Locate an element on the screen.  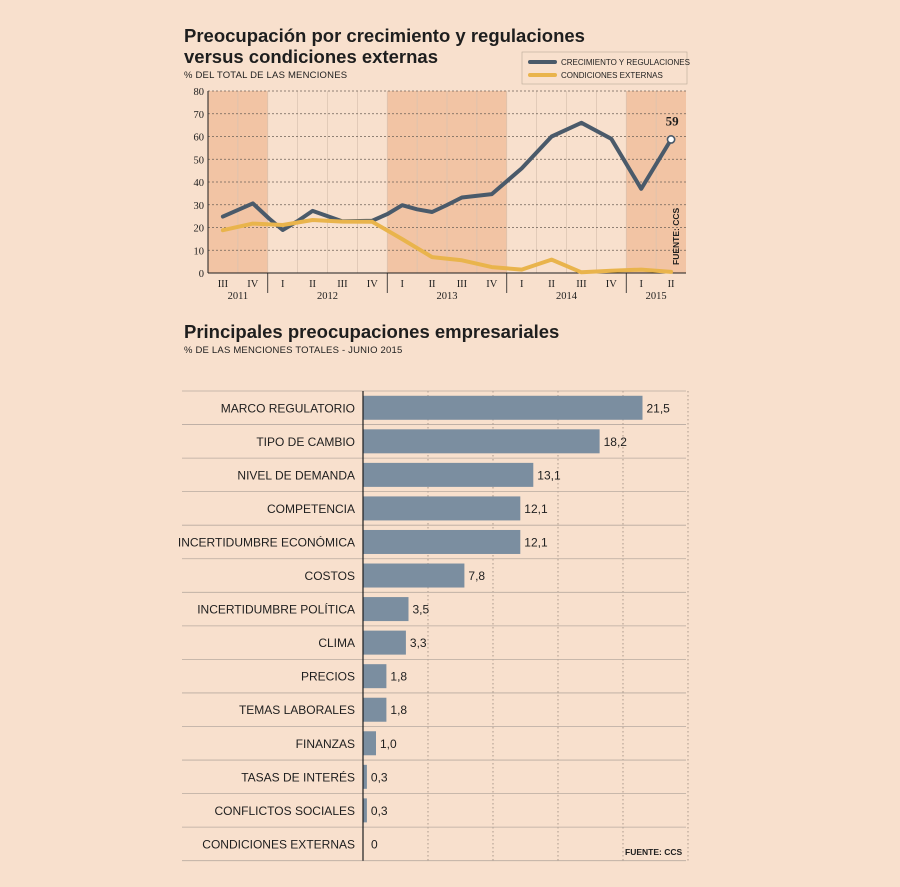
y-tick-label: 20 is located at coordinates (199, 229).